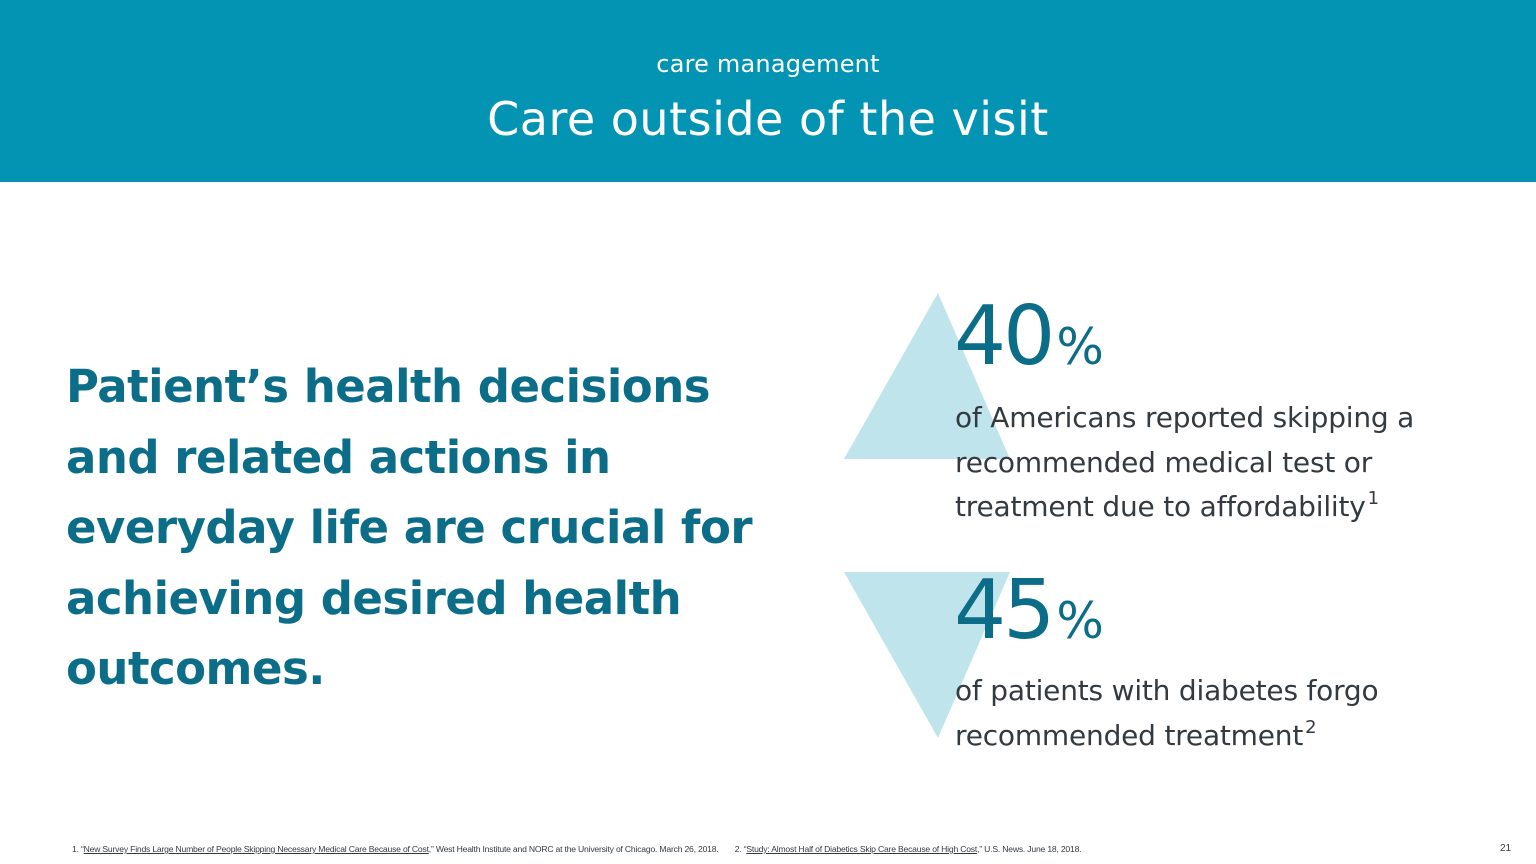 The width and height of the screenshot is (1536, 864). I want to click on stat-1-unit: %, so click(1080, 347).